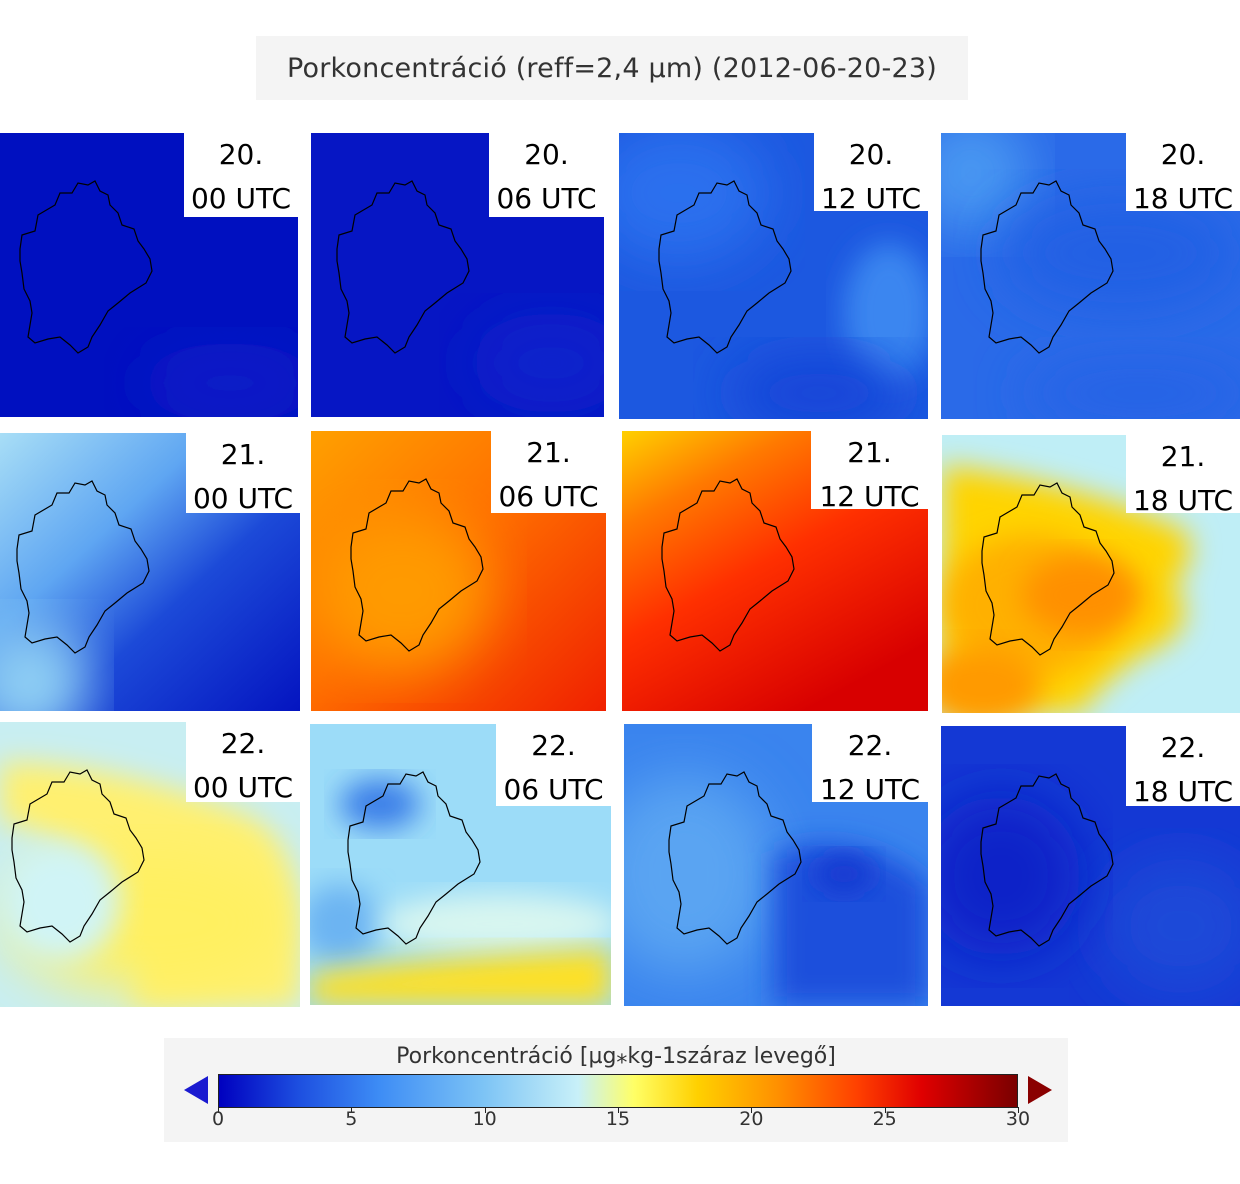  I want to click on min-extend-arrow, so click(196, 1090).